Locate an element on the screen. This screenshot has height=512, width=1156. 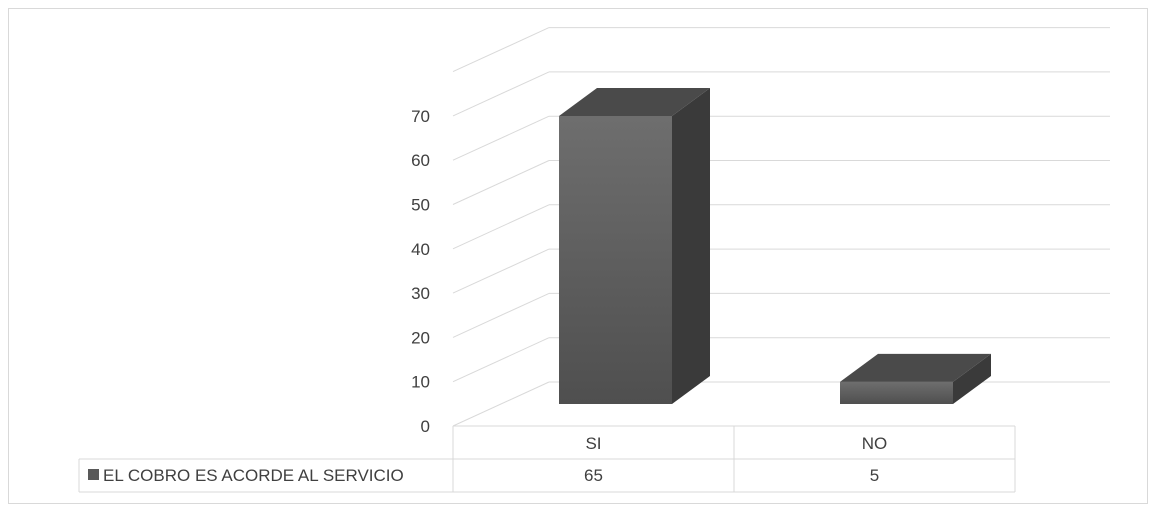
y-tick-label: 70 is located at coordinates (420, 116).